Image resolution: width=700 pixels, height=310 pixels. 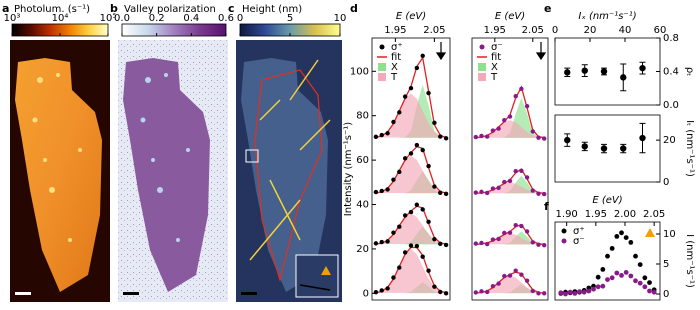 What do you see at coordinates (240, 18) in the screenshot?
I see `colorbar-tick-label: 0` at bounding box center [240, 18].